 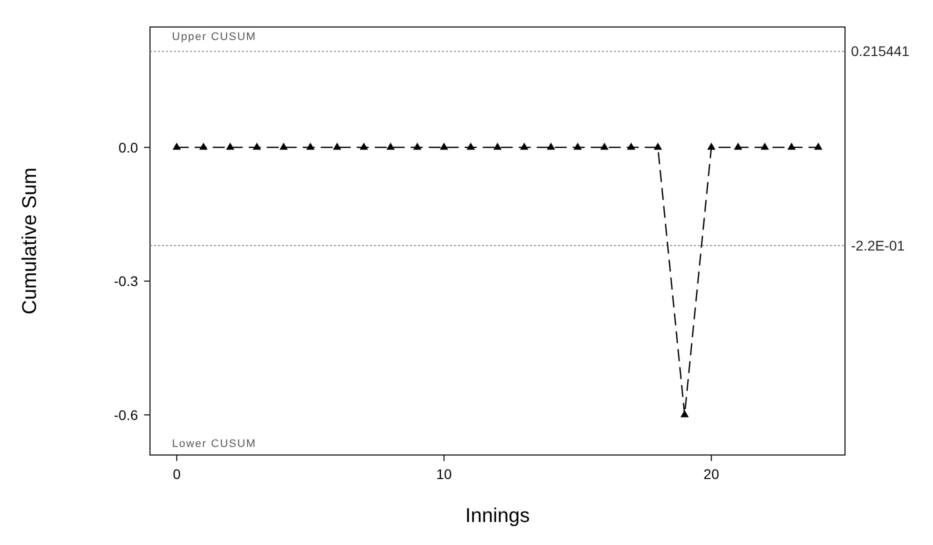 I want to click on x-tick-label: 10, so click(x=444, y=474).